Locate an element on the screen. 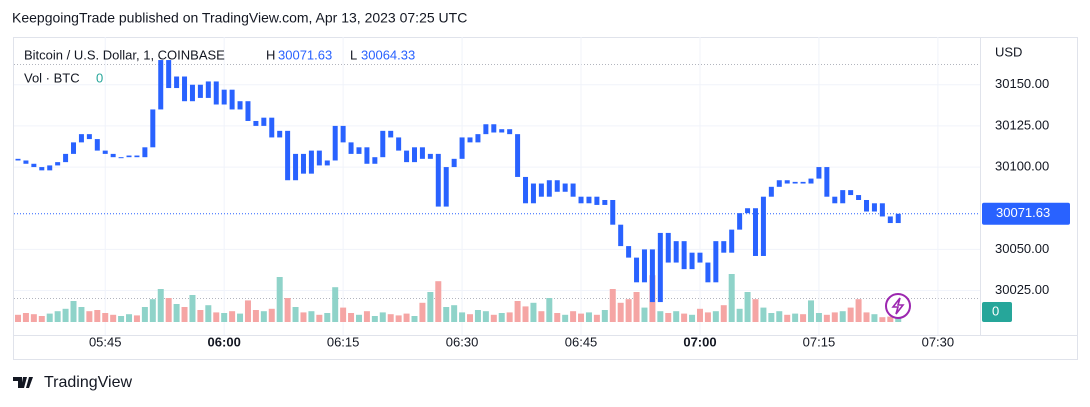 Image resolution: width=1090 pixels, height=407 pixels. icon-circle is located at coordinates (898, 306).